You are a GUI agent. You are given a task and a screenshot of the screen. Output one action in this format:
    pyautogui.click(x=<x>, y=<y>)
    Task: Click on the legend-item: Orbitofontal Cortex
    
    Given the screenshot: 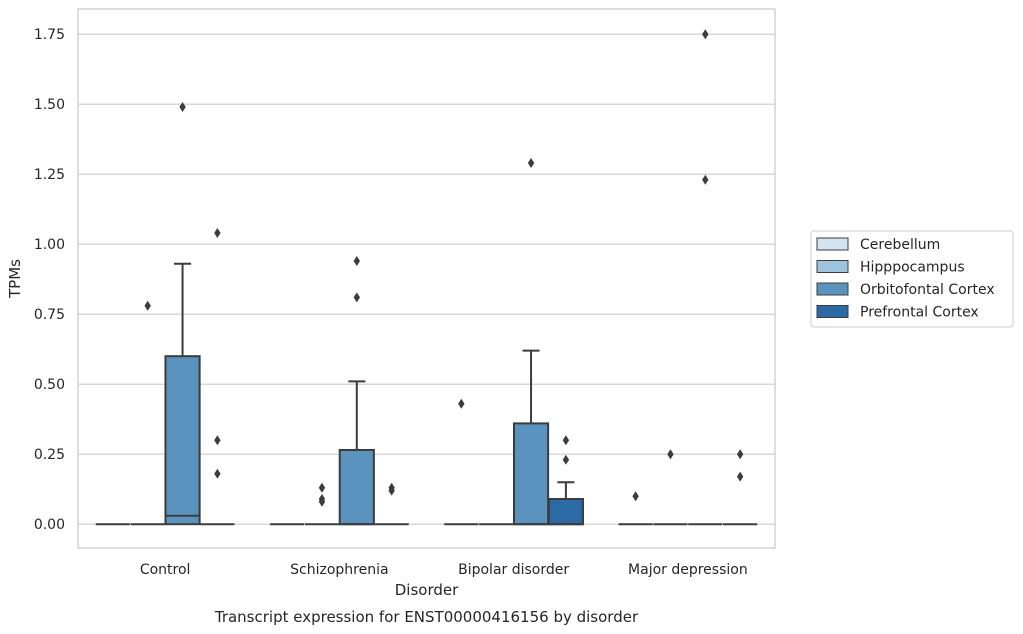 What is the action you would take?
    pyautogui.click(x=905, y=290)
    